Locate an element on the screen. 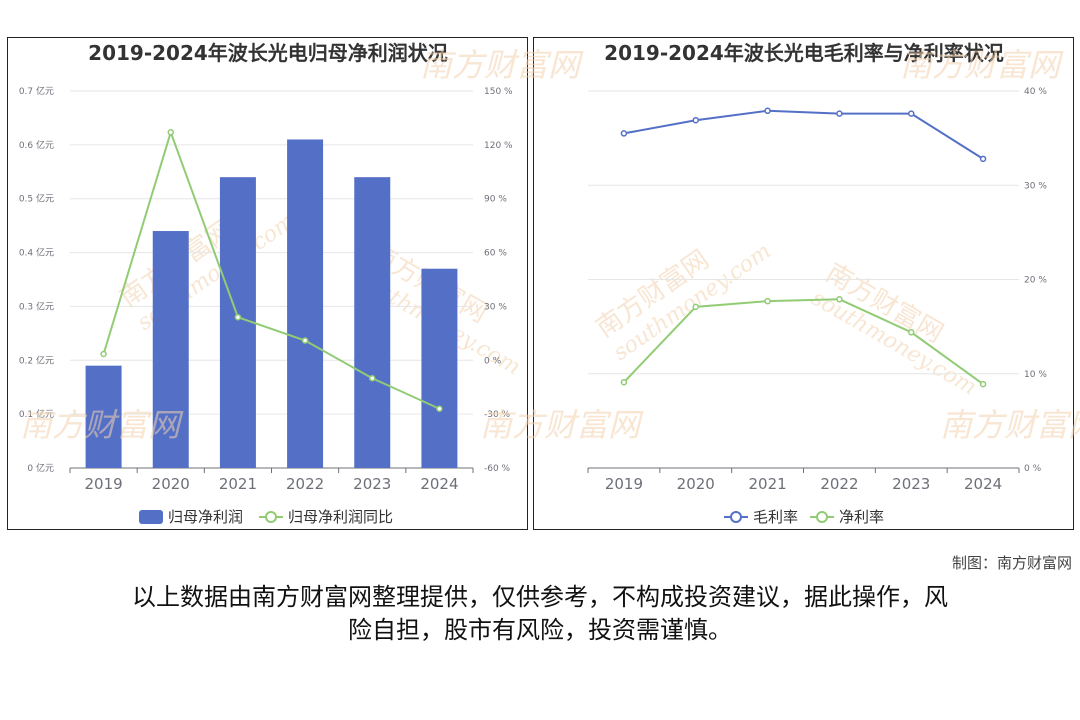  y-left-tick-label: 0.6 亿元 is located at coordinates (36, 145).